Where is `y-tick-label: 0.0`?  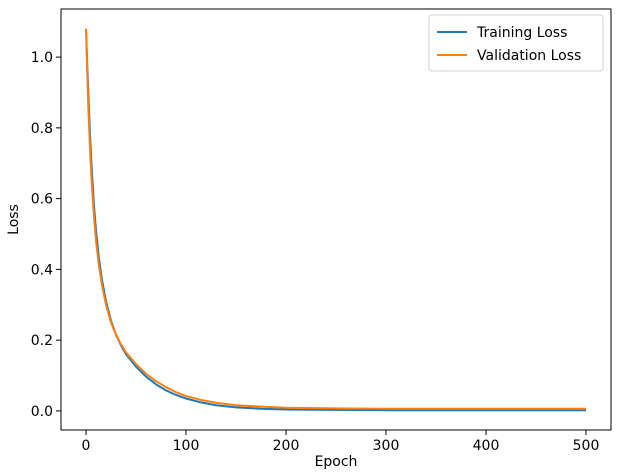
y-tick-label: 0.0 is located at coordinates (42, 412).